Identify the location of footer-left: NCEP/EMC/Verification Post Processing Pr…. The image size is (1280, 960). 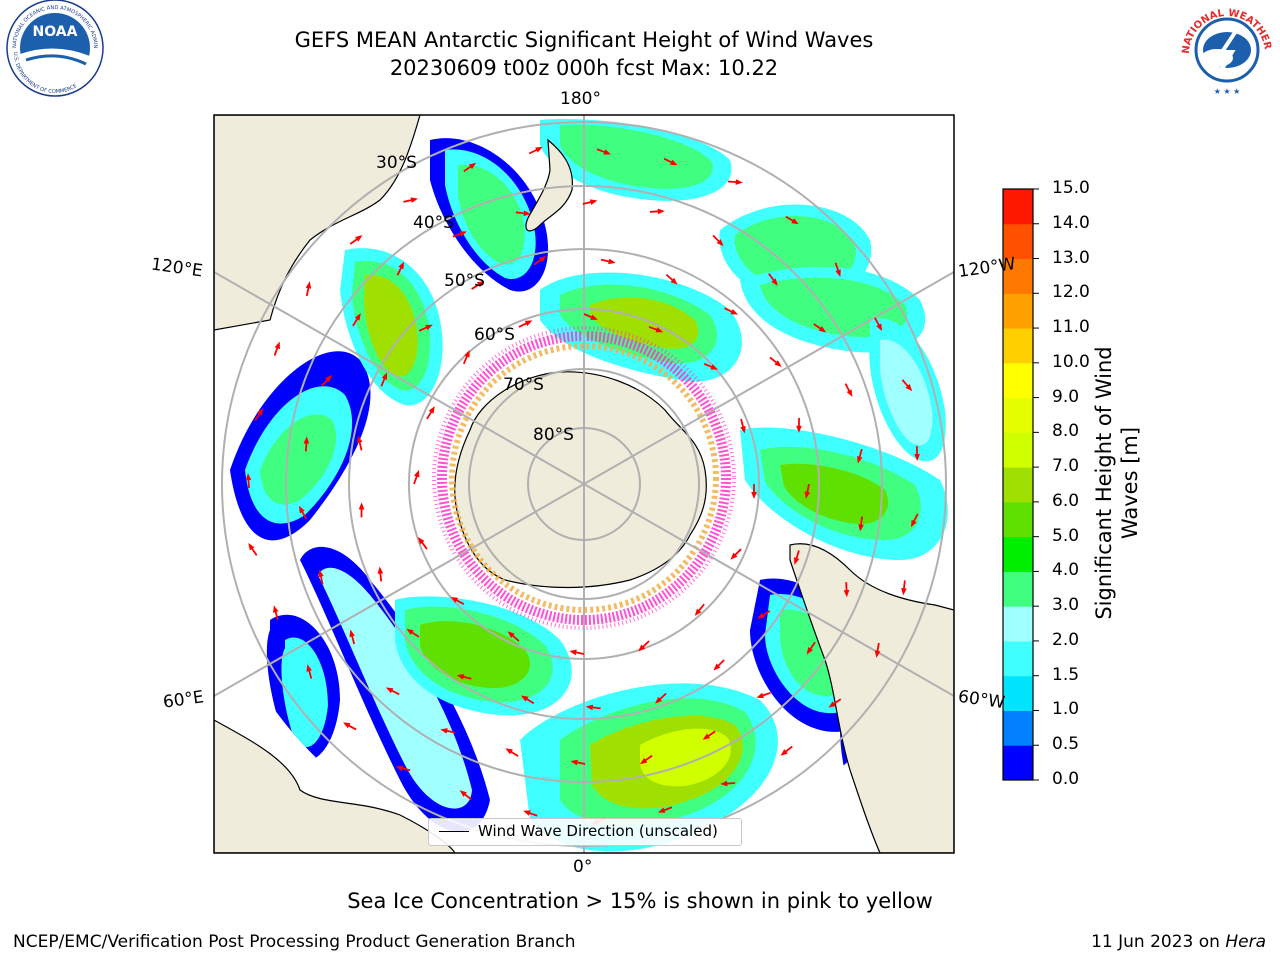
(294, 942).